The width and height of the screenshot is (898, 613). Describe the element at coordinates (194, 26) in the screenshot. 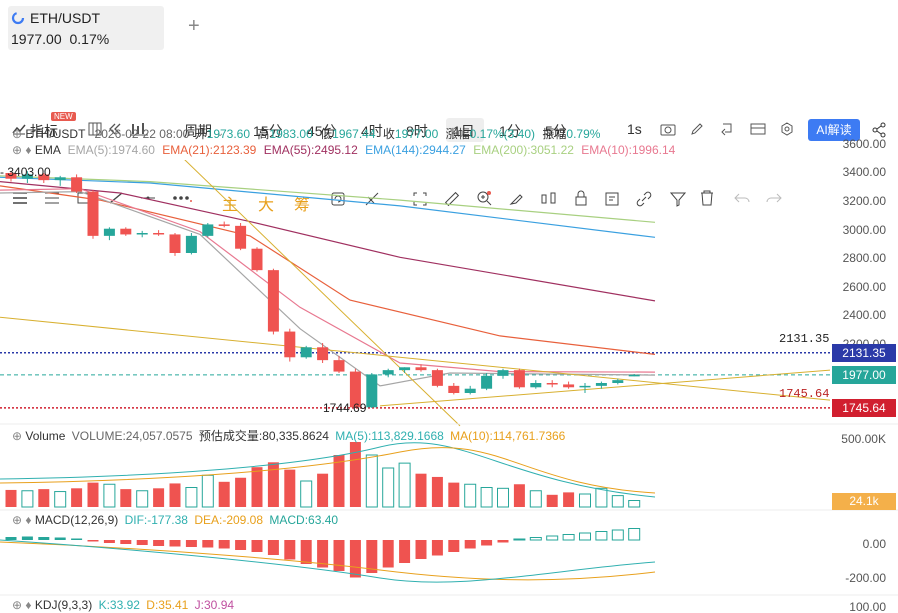

I see `add-tab-button: +` at that location.